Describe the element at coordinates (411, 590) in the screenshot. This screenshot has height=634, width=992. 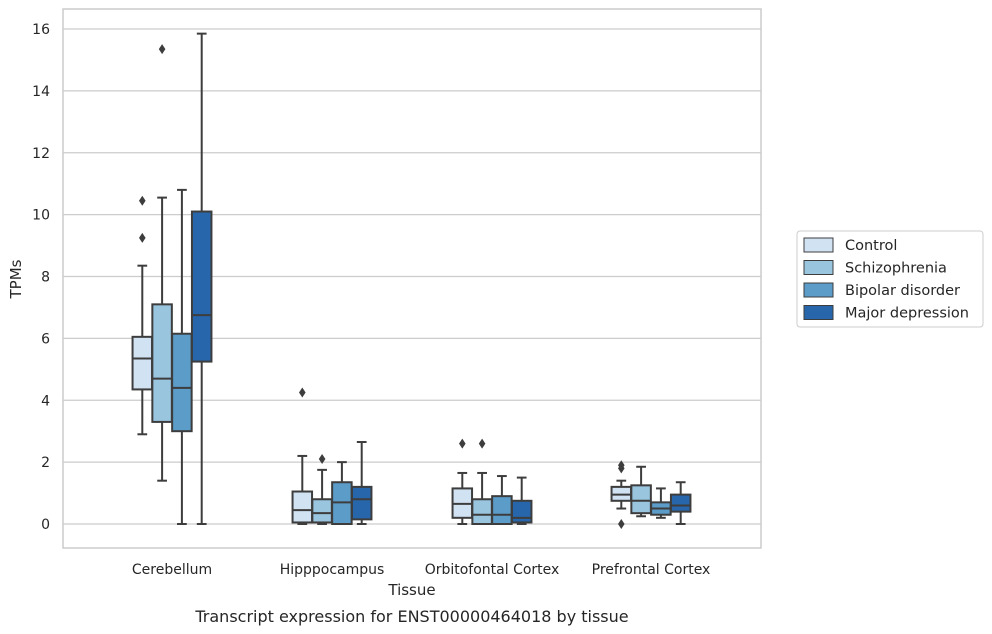
I see `x-axis-label: Tissue` at that location.